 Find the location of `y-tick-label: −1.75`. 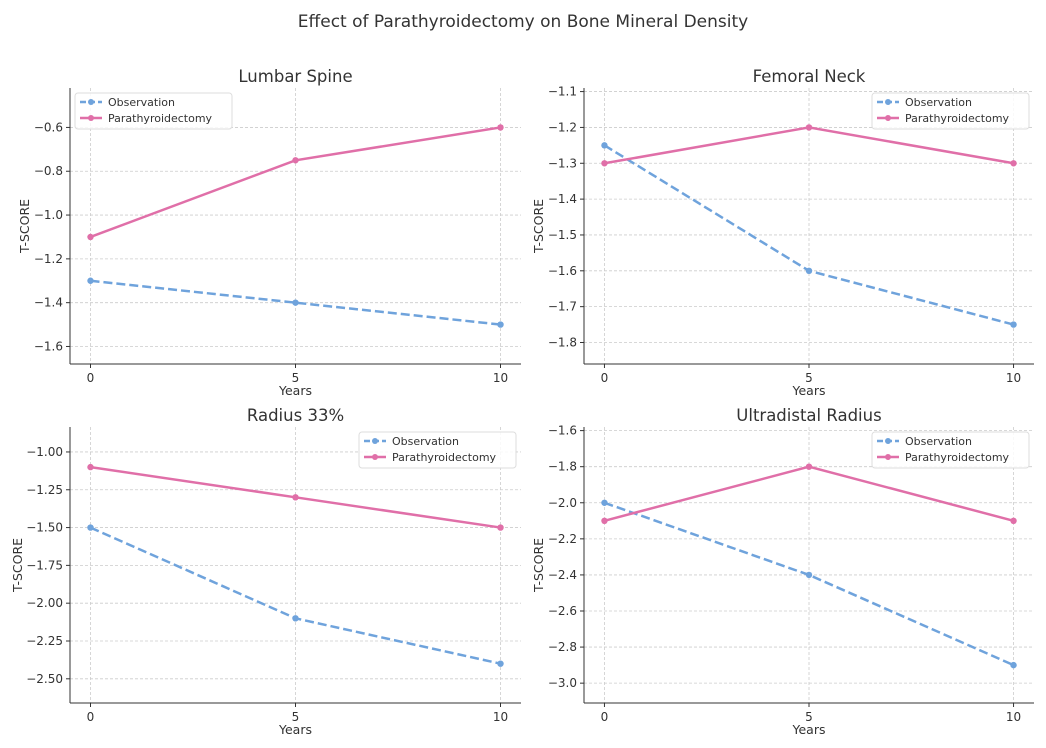

y-tick-label: −1.75 is located at coordinates (44, 565).